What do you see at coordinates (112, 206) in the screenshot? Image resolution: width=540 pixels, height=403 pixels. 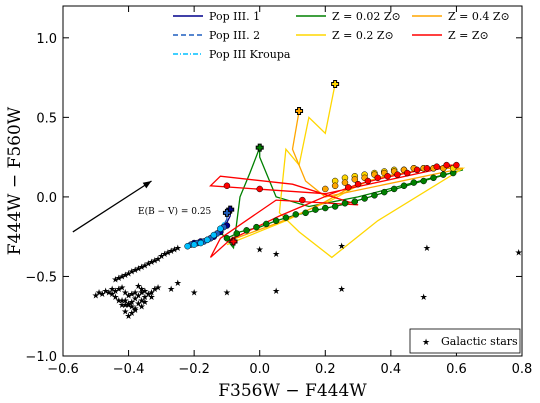 I see `reddening-arrow` at bounding box center [112, 206].